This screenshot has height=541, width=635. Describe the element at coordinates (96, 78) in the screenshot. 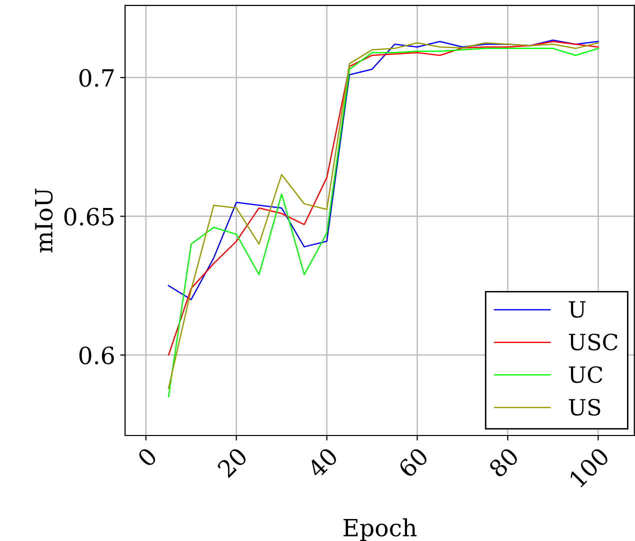

I see `y-tick-label: 0.7` at that location.